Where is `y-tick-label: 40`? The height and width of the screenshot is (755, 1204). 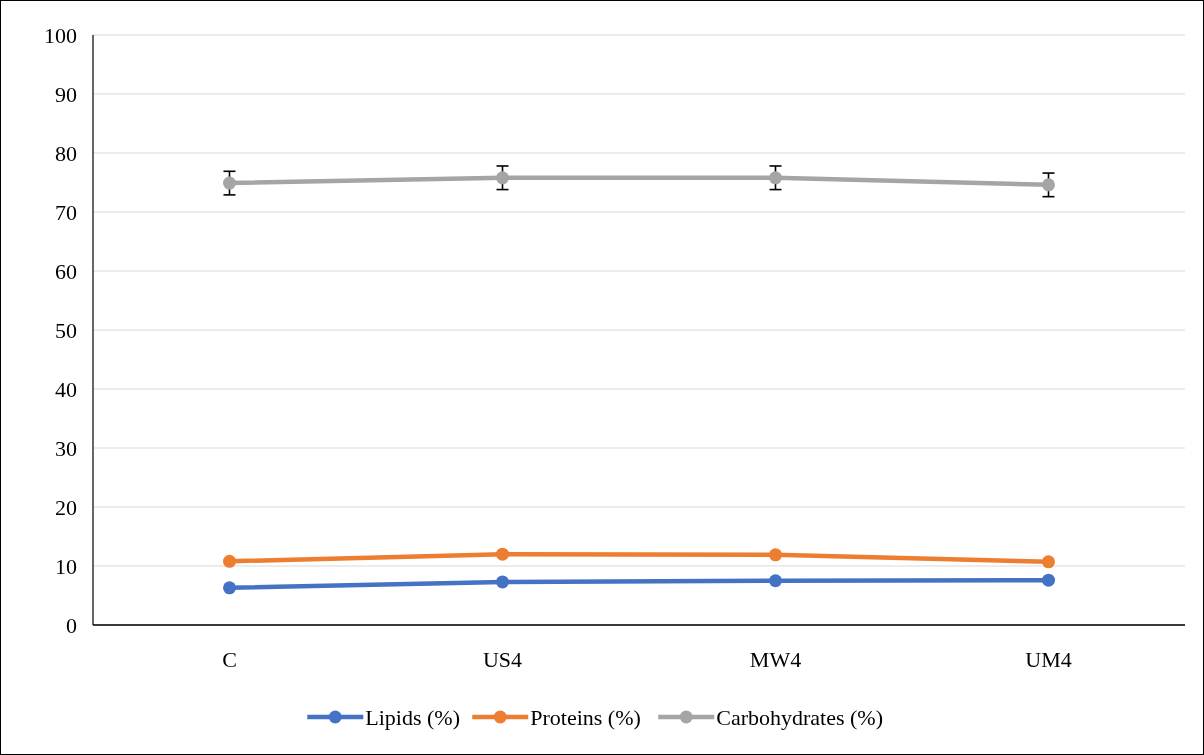
y-tick-label: 40 is located at coordinates (66, 389).